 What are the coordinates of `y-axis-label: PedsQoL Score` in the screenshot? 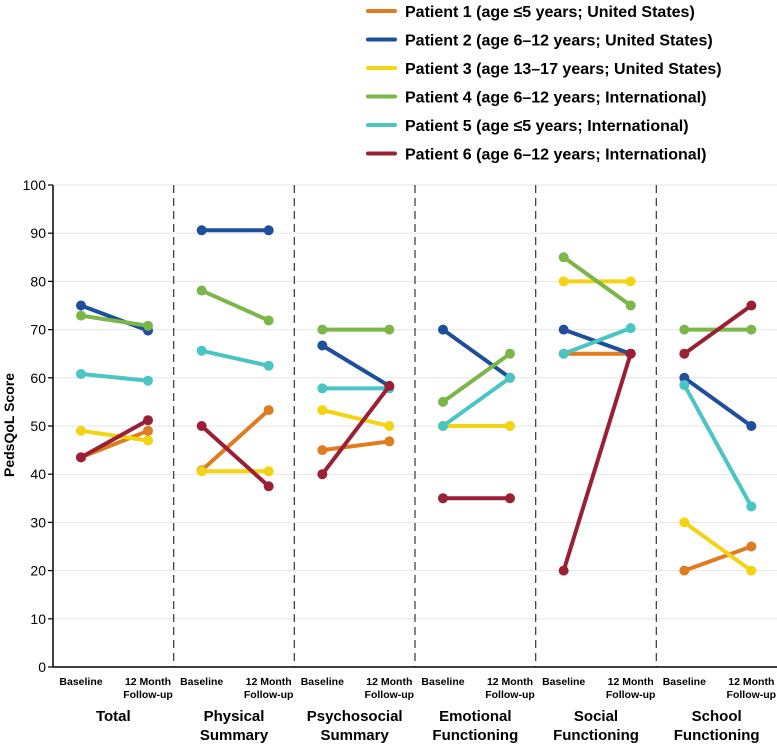 It's located at (9, 425).